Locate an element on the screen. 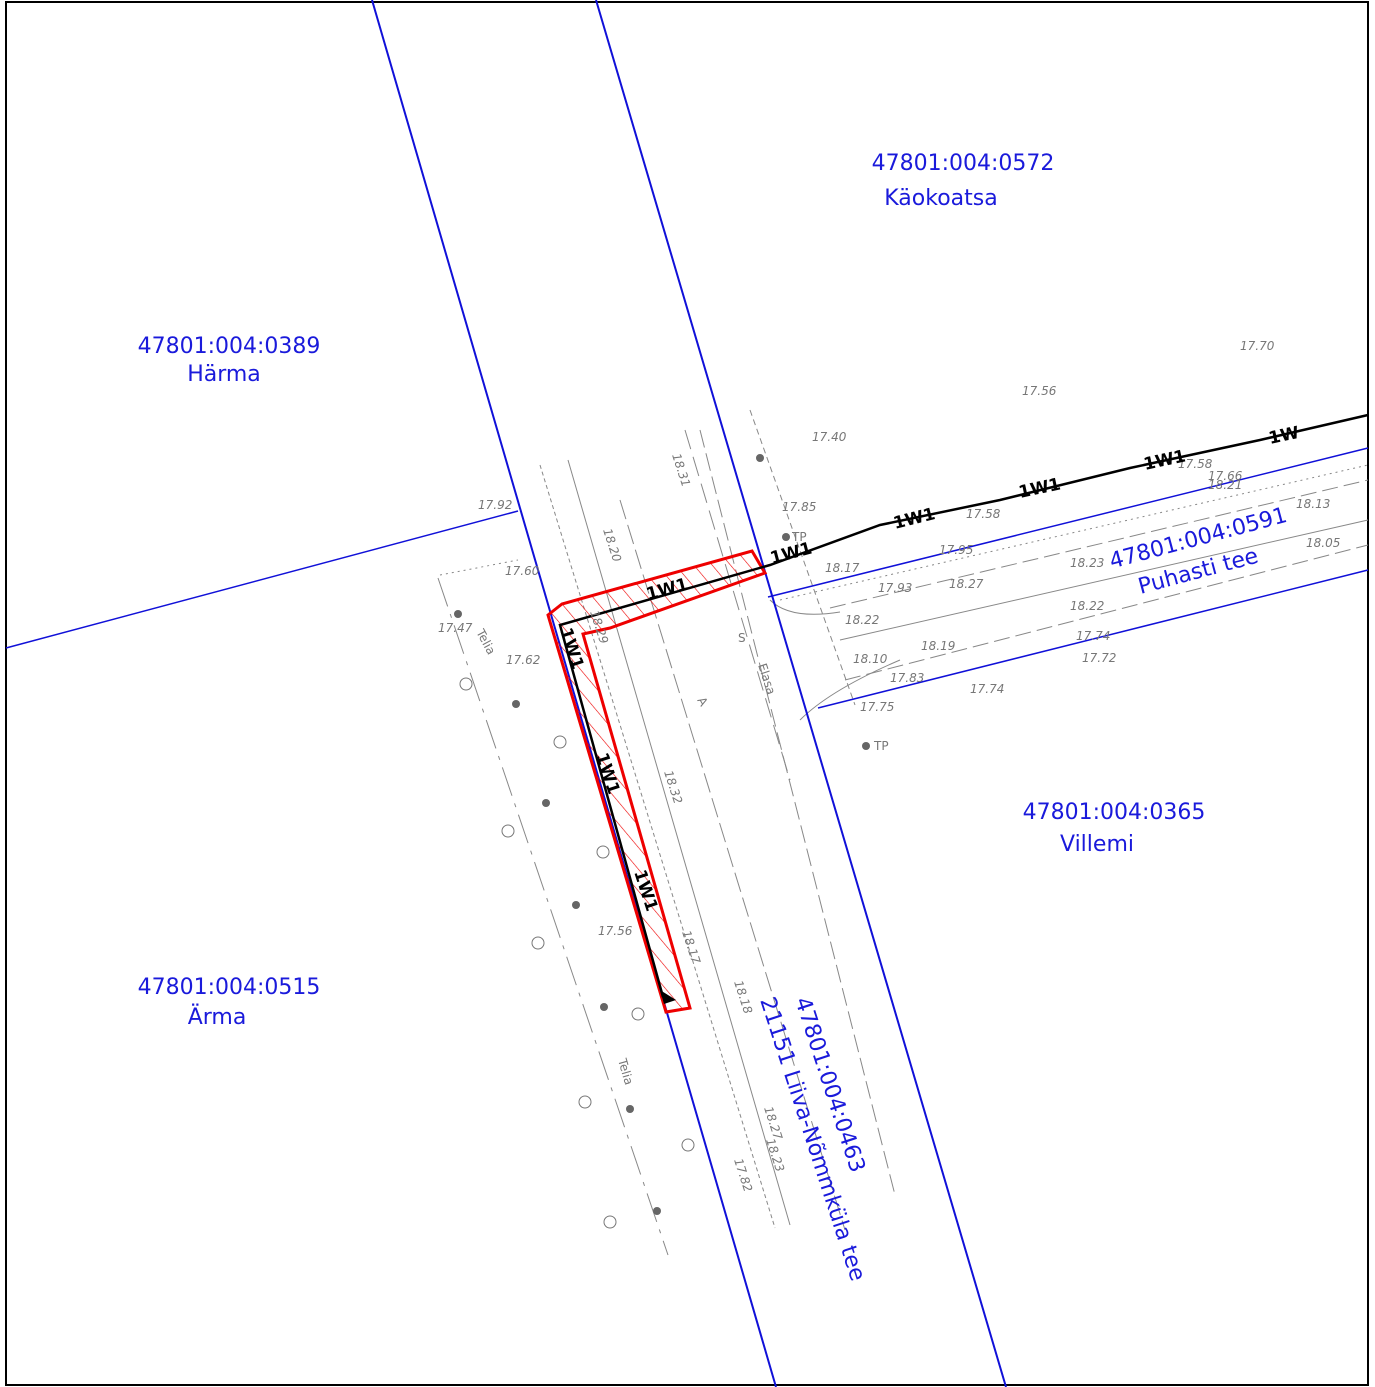 Image resolution: width=1375 pixels, height=1387 pixels. elevation: 18.20 is located at coordinates (612, 545).